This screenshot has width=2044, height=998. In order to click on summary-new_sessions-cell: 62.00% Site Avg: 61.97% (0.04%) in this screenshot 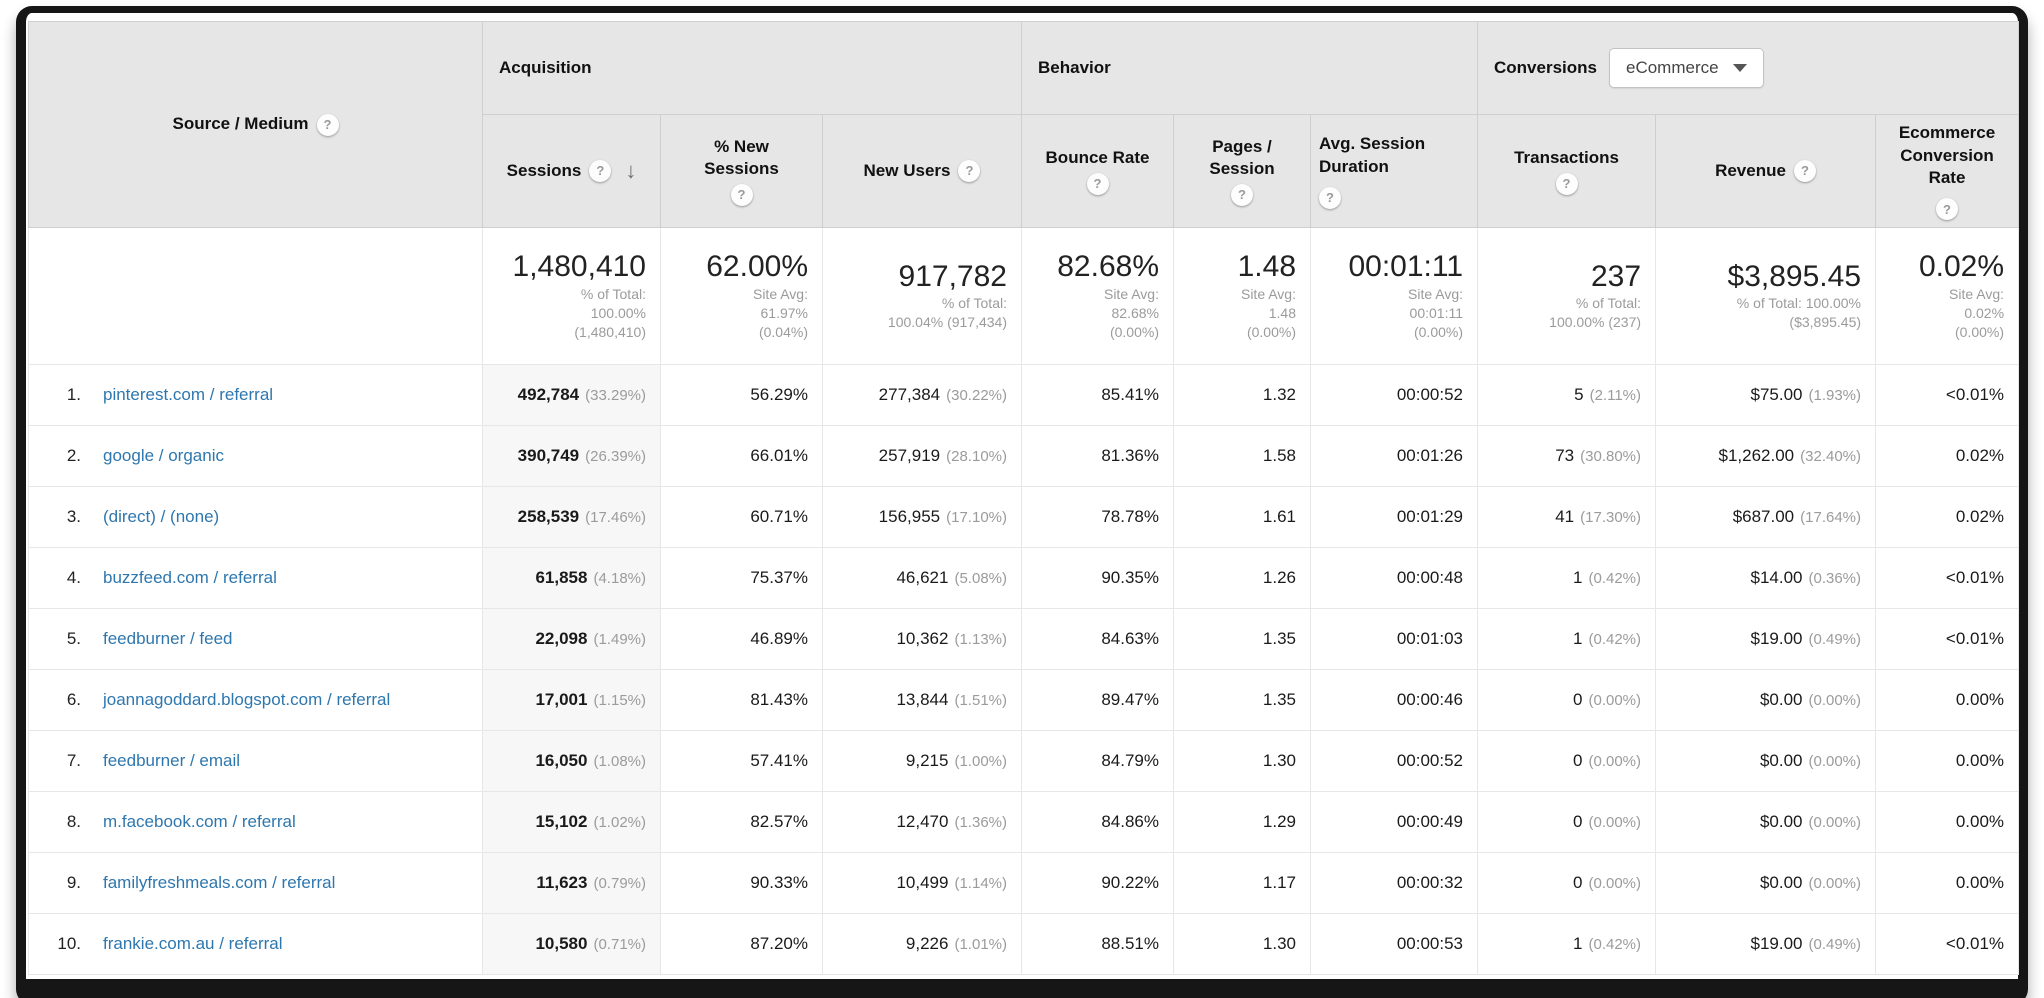, I will do `click(741, 296)`.